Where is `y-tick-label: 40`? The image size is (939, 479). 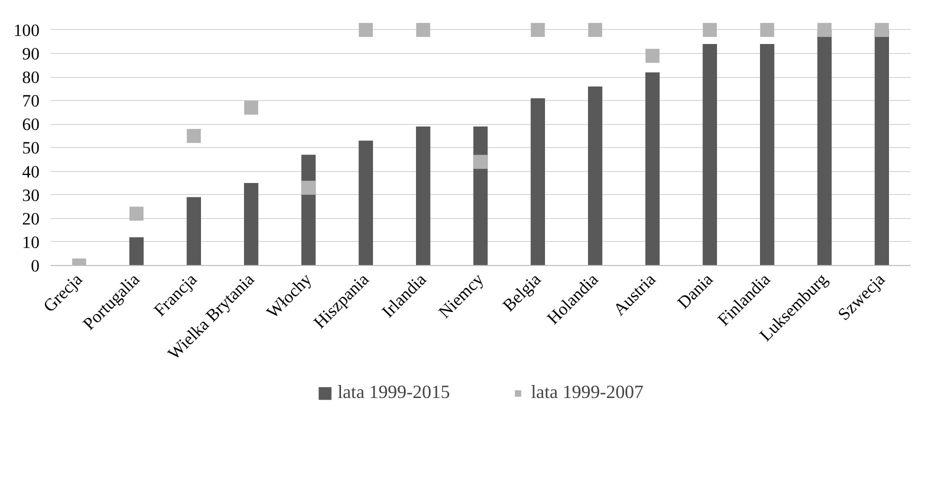
y-tick-label: 40 is located at coordinates (31, 172).